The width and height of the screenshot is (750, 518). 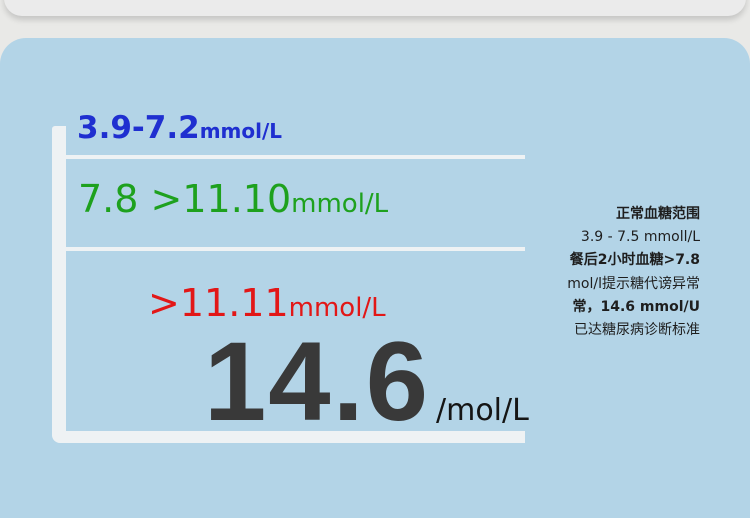 I want to click on note-line: 正常血糖范围, so click(x=658, y=214).